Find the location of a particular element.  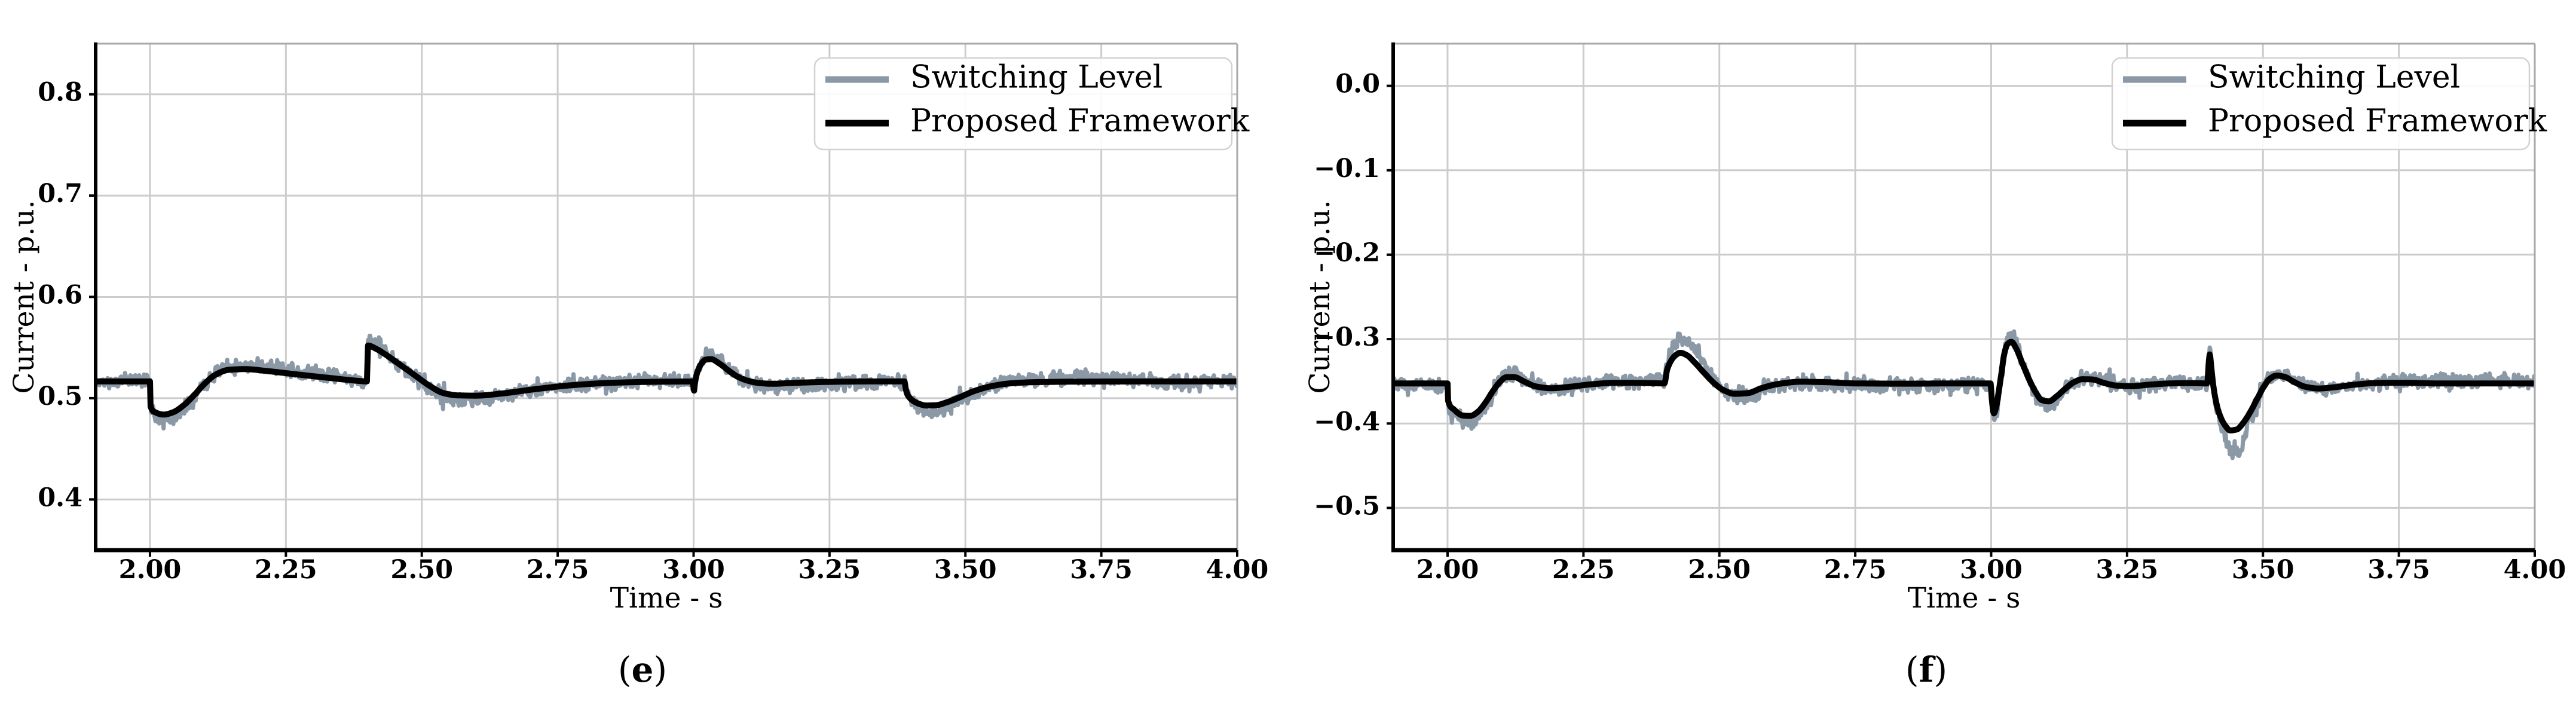

y-tick-label: −0.2 is located at coordinates (1347, 253).